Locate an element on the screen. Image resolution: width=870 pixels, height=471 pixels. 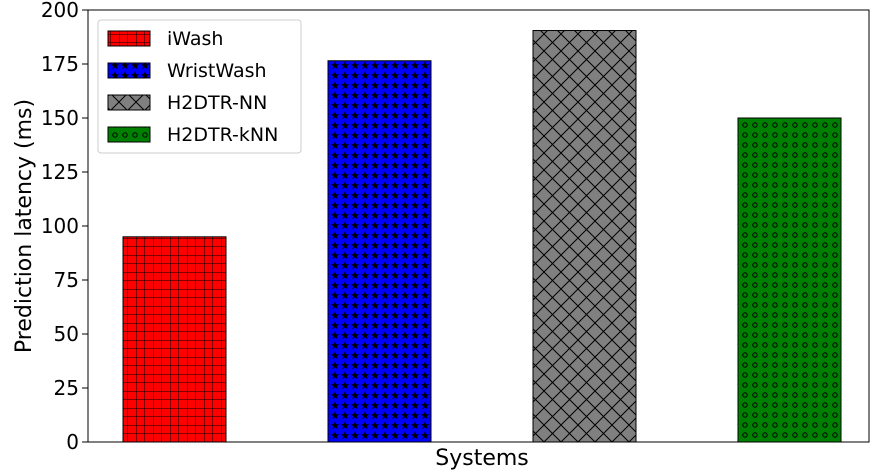
bar-h2dtr-nn is located at coordinates (584, 236).